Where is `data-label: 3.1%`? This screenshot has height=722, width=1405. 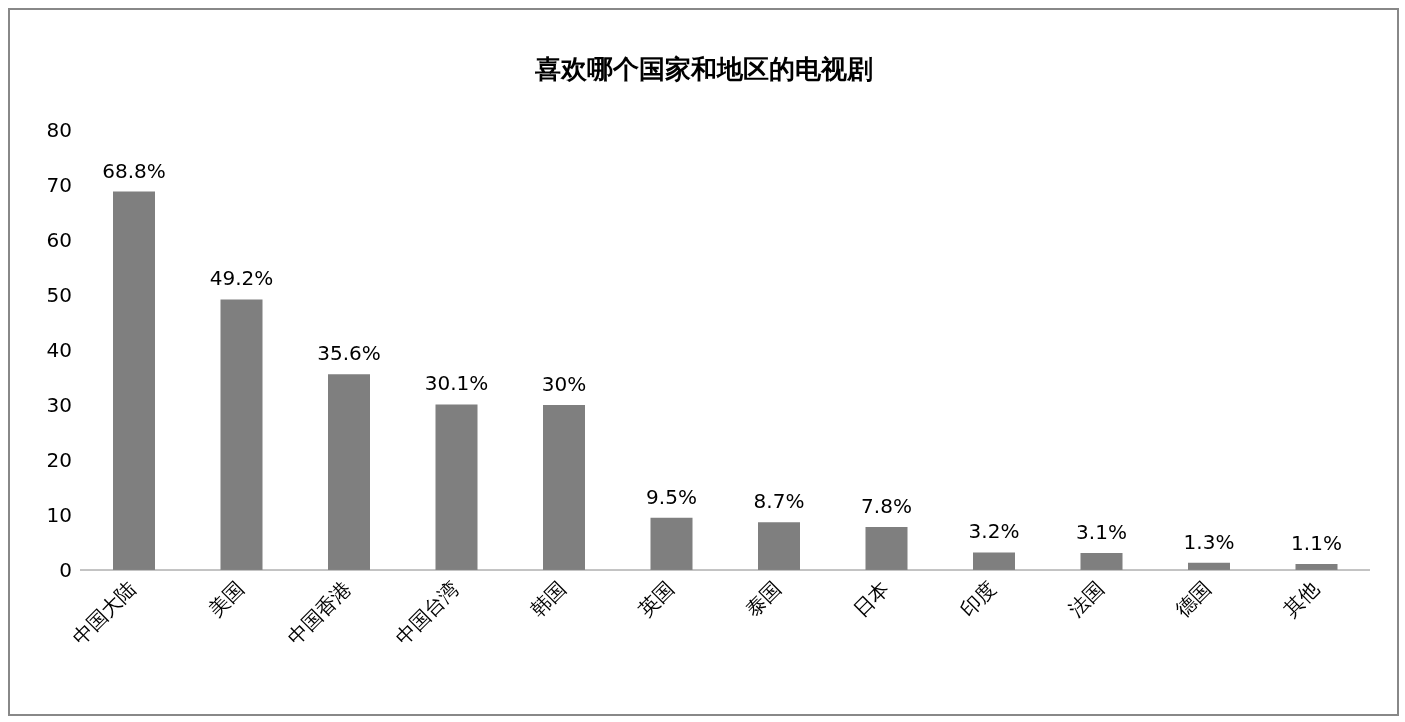
data-label: 3.1% is located at coordinates (1101, 531).